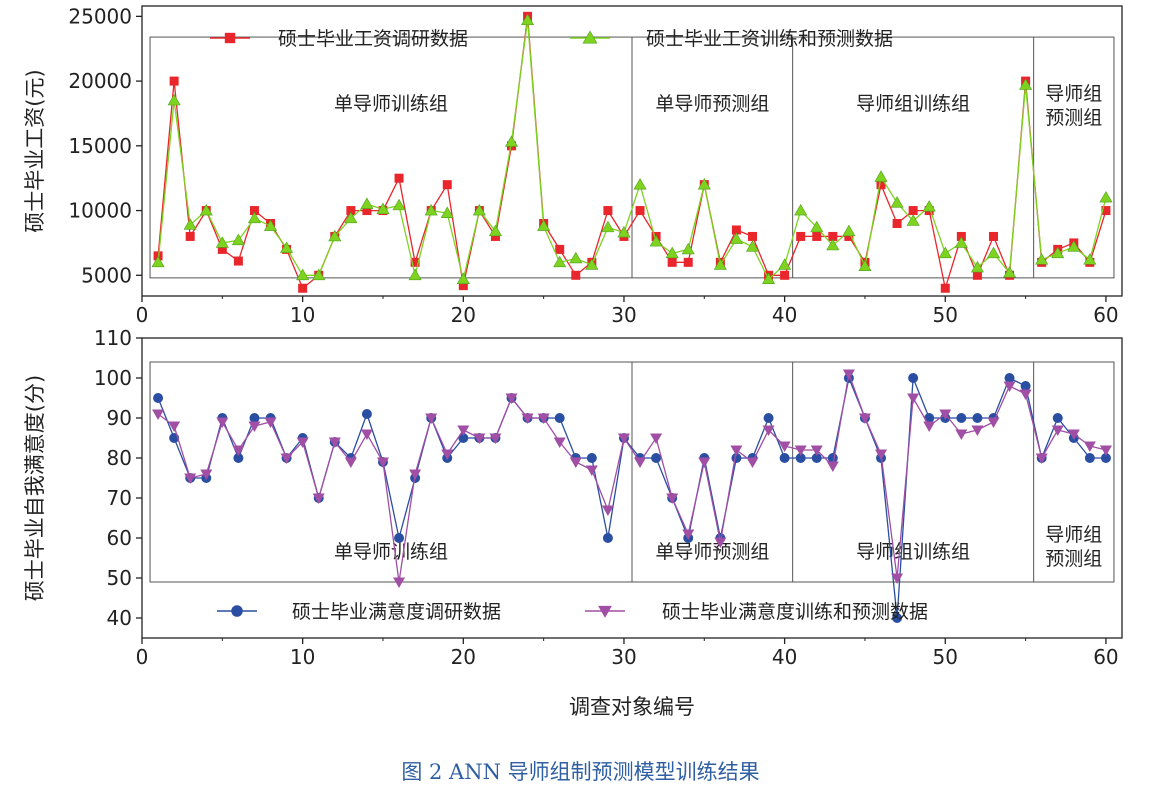 This screenshot has width=1161, height=791. Describe the element at coordinates (945, 657) in the screenshot. I see `x-tick-label: 50` at that location.